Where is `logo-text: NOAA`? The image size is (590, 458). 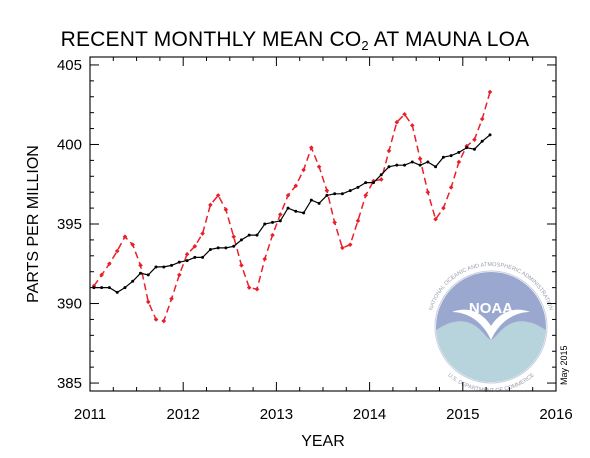 logo-text: NOAA is located at coordinates (491, 308).